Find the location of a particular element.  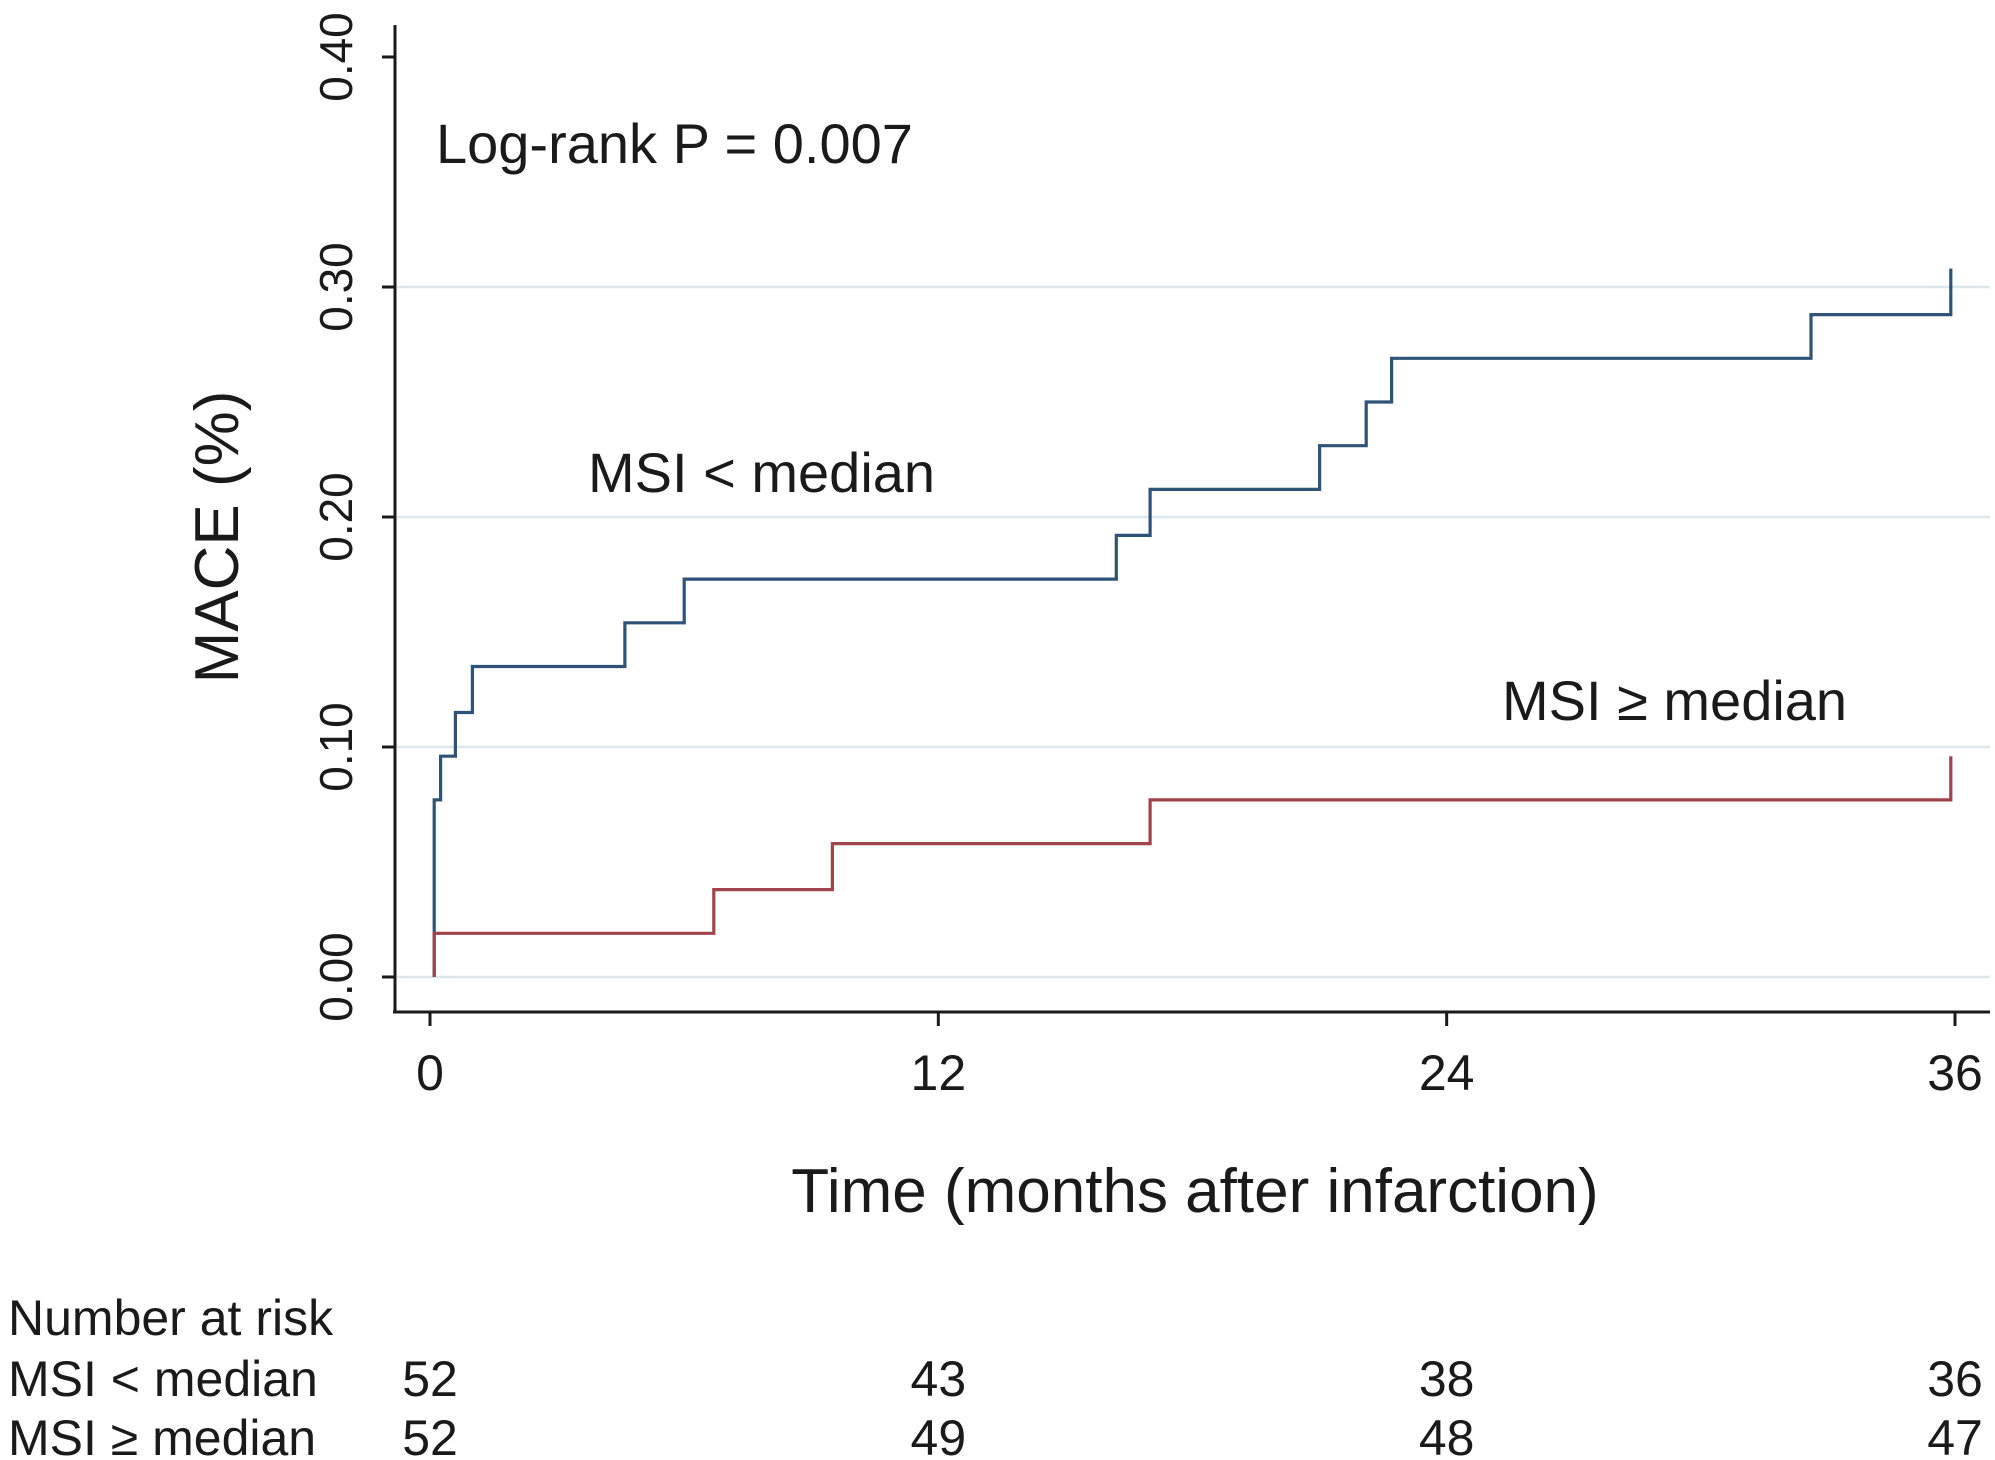

series-label-msi-below: MSI < median is located at coordinates (761, 472).